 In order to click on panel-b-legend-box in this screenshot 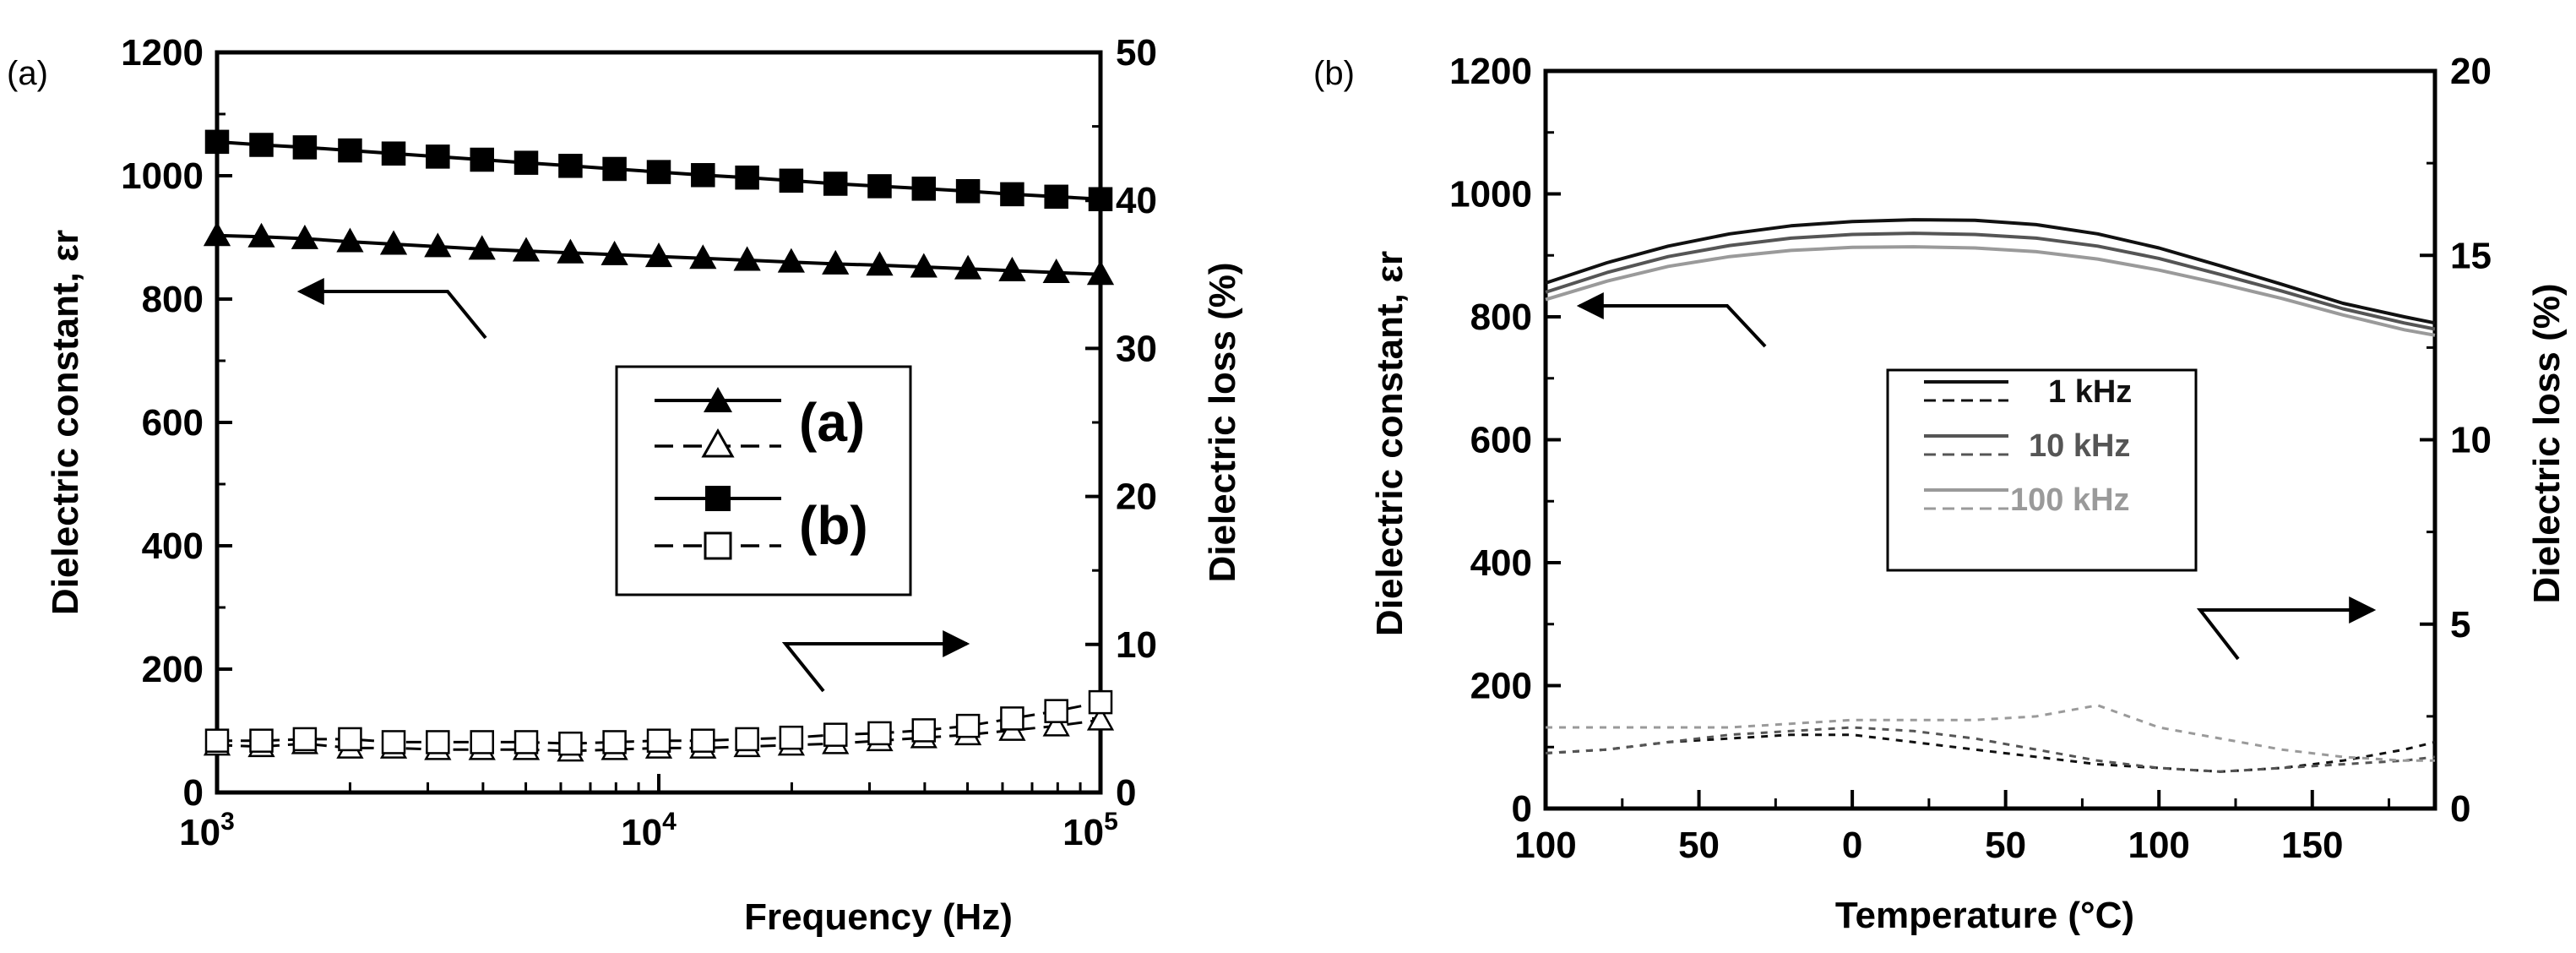, I will do `click(2042, 470)`.